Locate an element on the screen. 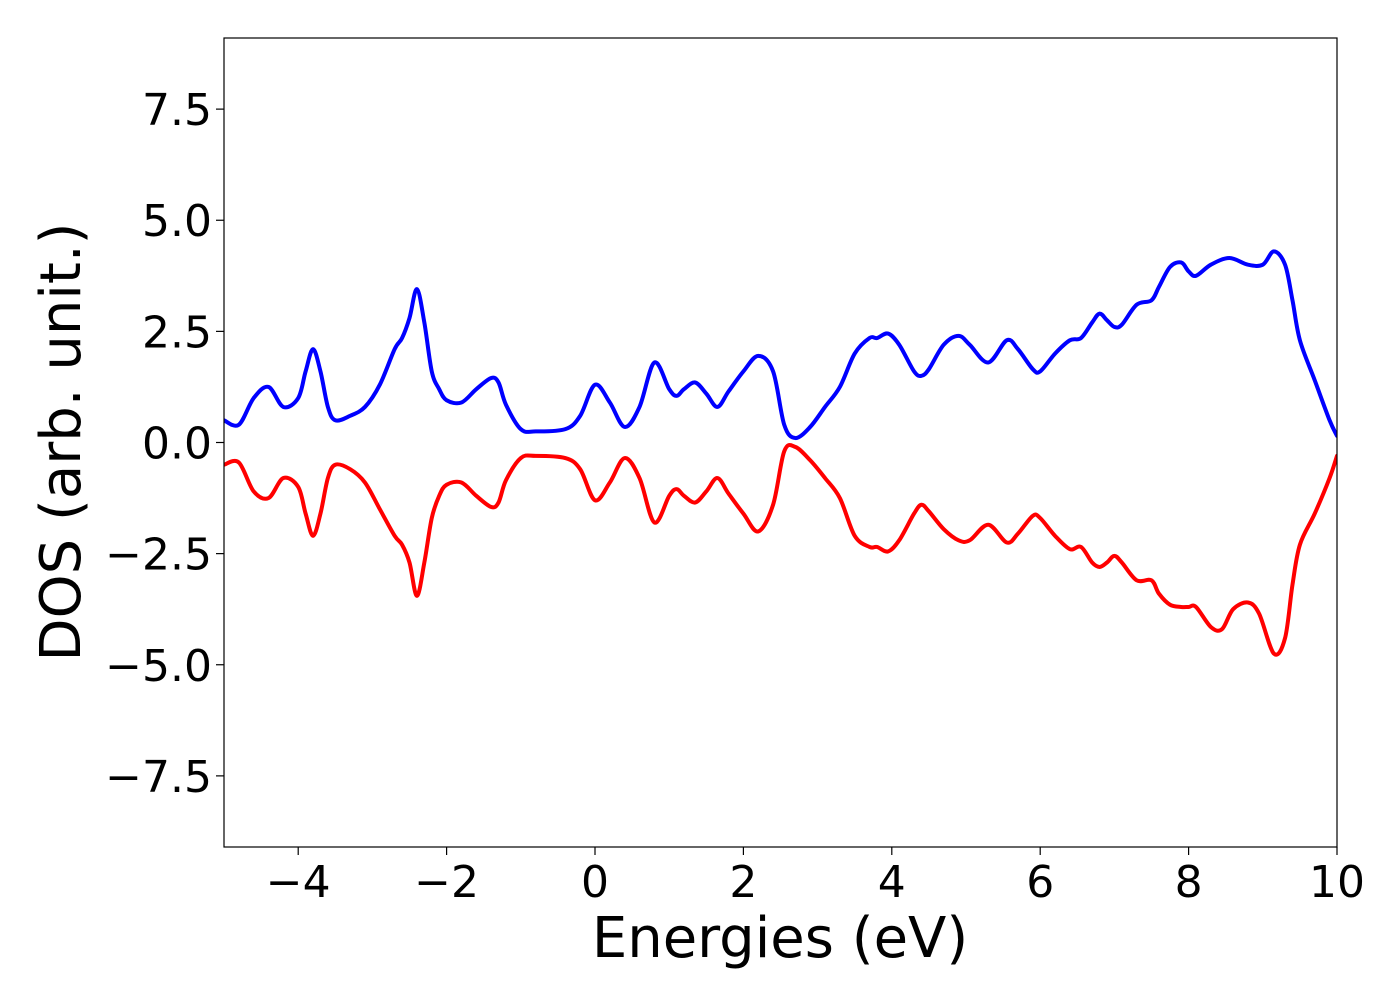 The image size is (1400, 1000). y-axis: 7.5 5.0 2.5 0.0 −2.5 −5.0 −7.5 is located at coordinates (164, 444).